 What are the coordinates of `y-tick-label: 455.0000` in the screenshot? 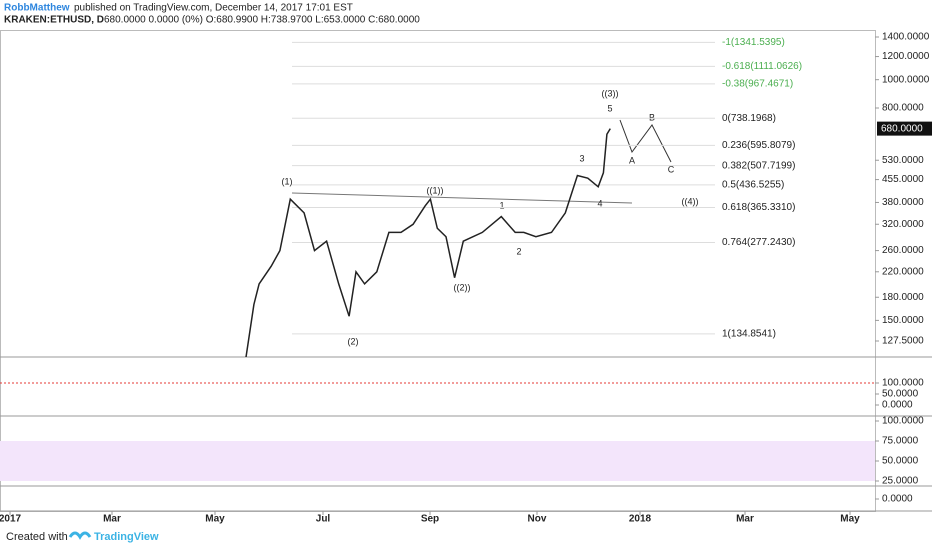 It's located at (903, 179).